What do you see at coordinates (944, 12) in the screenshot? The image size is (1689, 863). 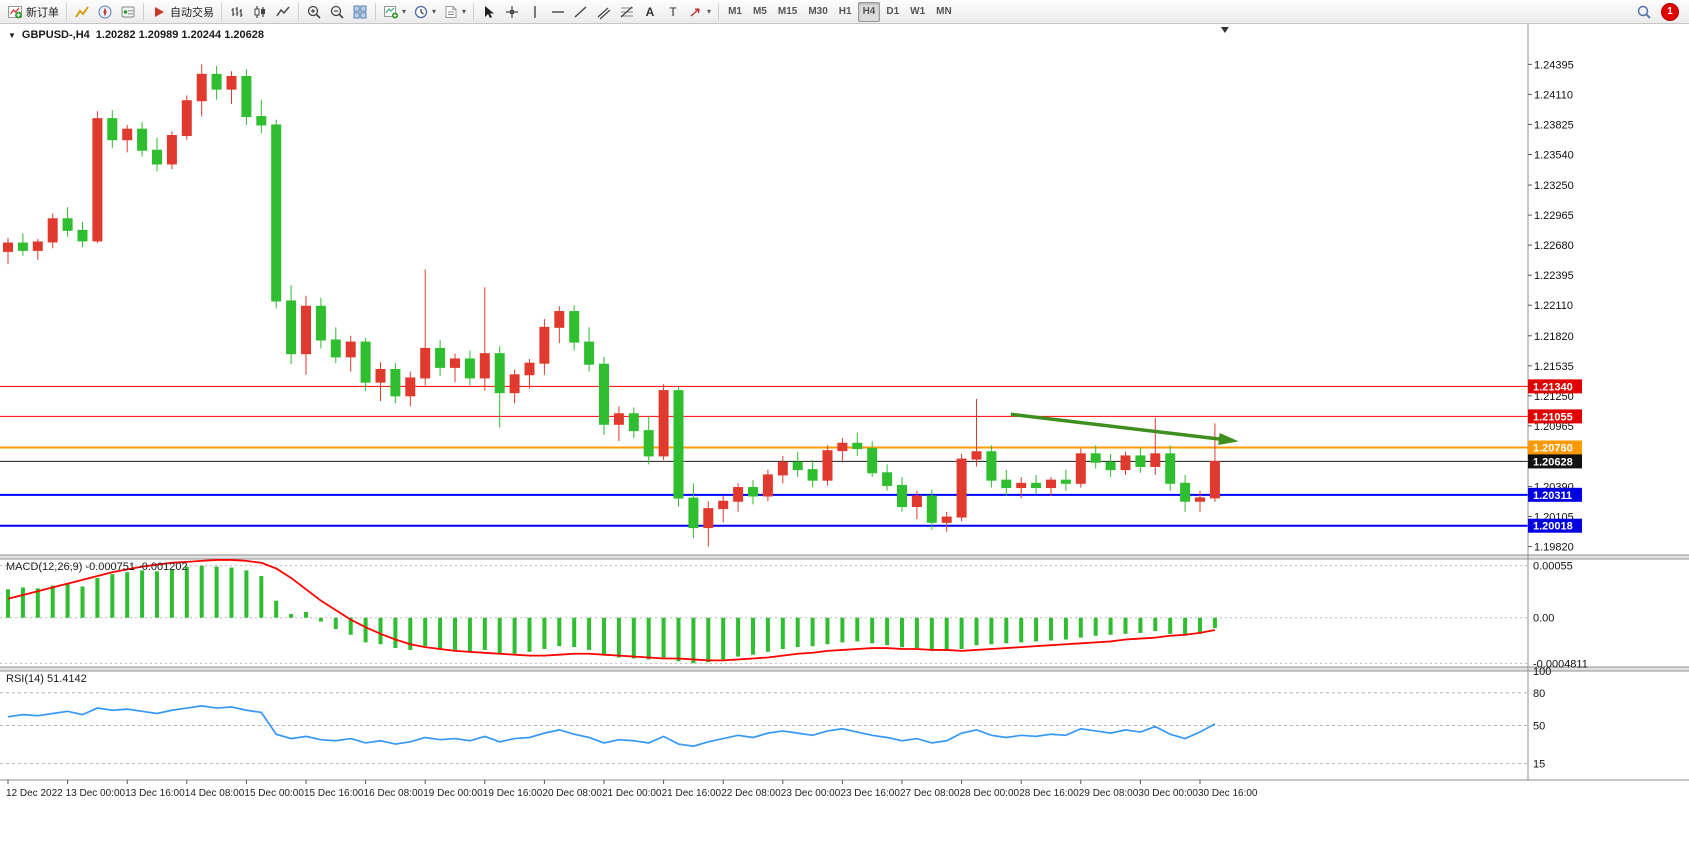 I see `timeframe-button-mn: MN` at bounding box center [944, 12].